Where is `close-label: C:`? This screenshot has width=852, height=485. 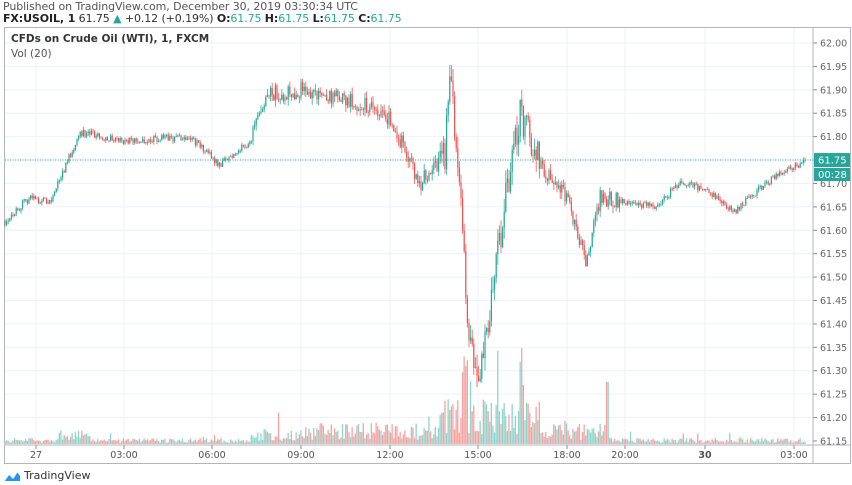
close-label: C: is located at coordinates (364, 18).